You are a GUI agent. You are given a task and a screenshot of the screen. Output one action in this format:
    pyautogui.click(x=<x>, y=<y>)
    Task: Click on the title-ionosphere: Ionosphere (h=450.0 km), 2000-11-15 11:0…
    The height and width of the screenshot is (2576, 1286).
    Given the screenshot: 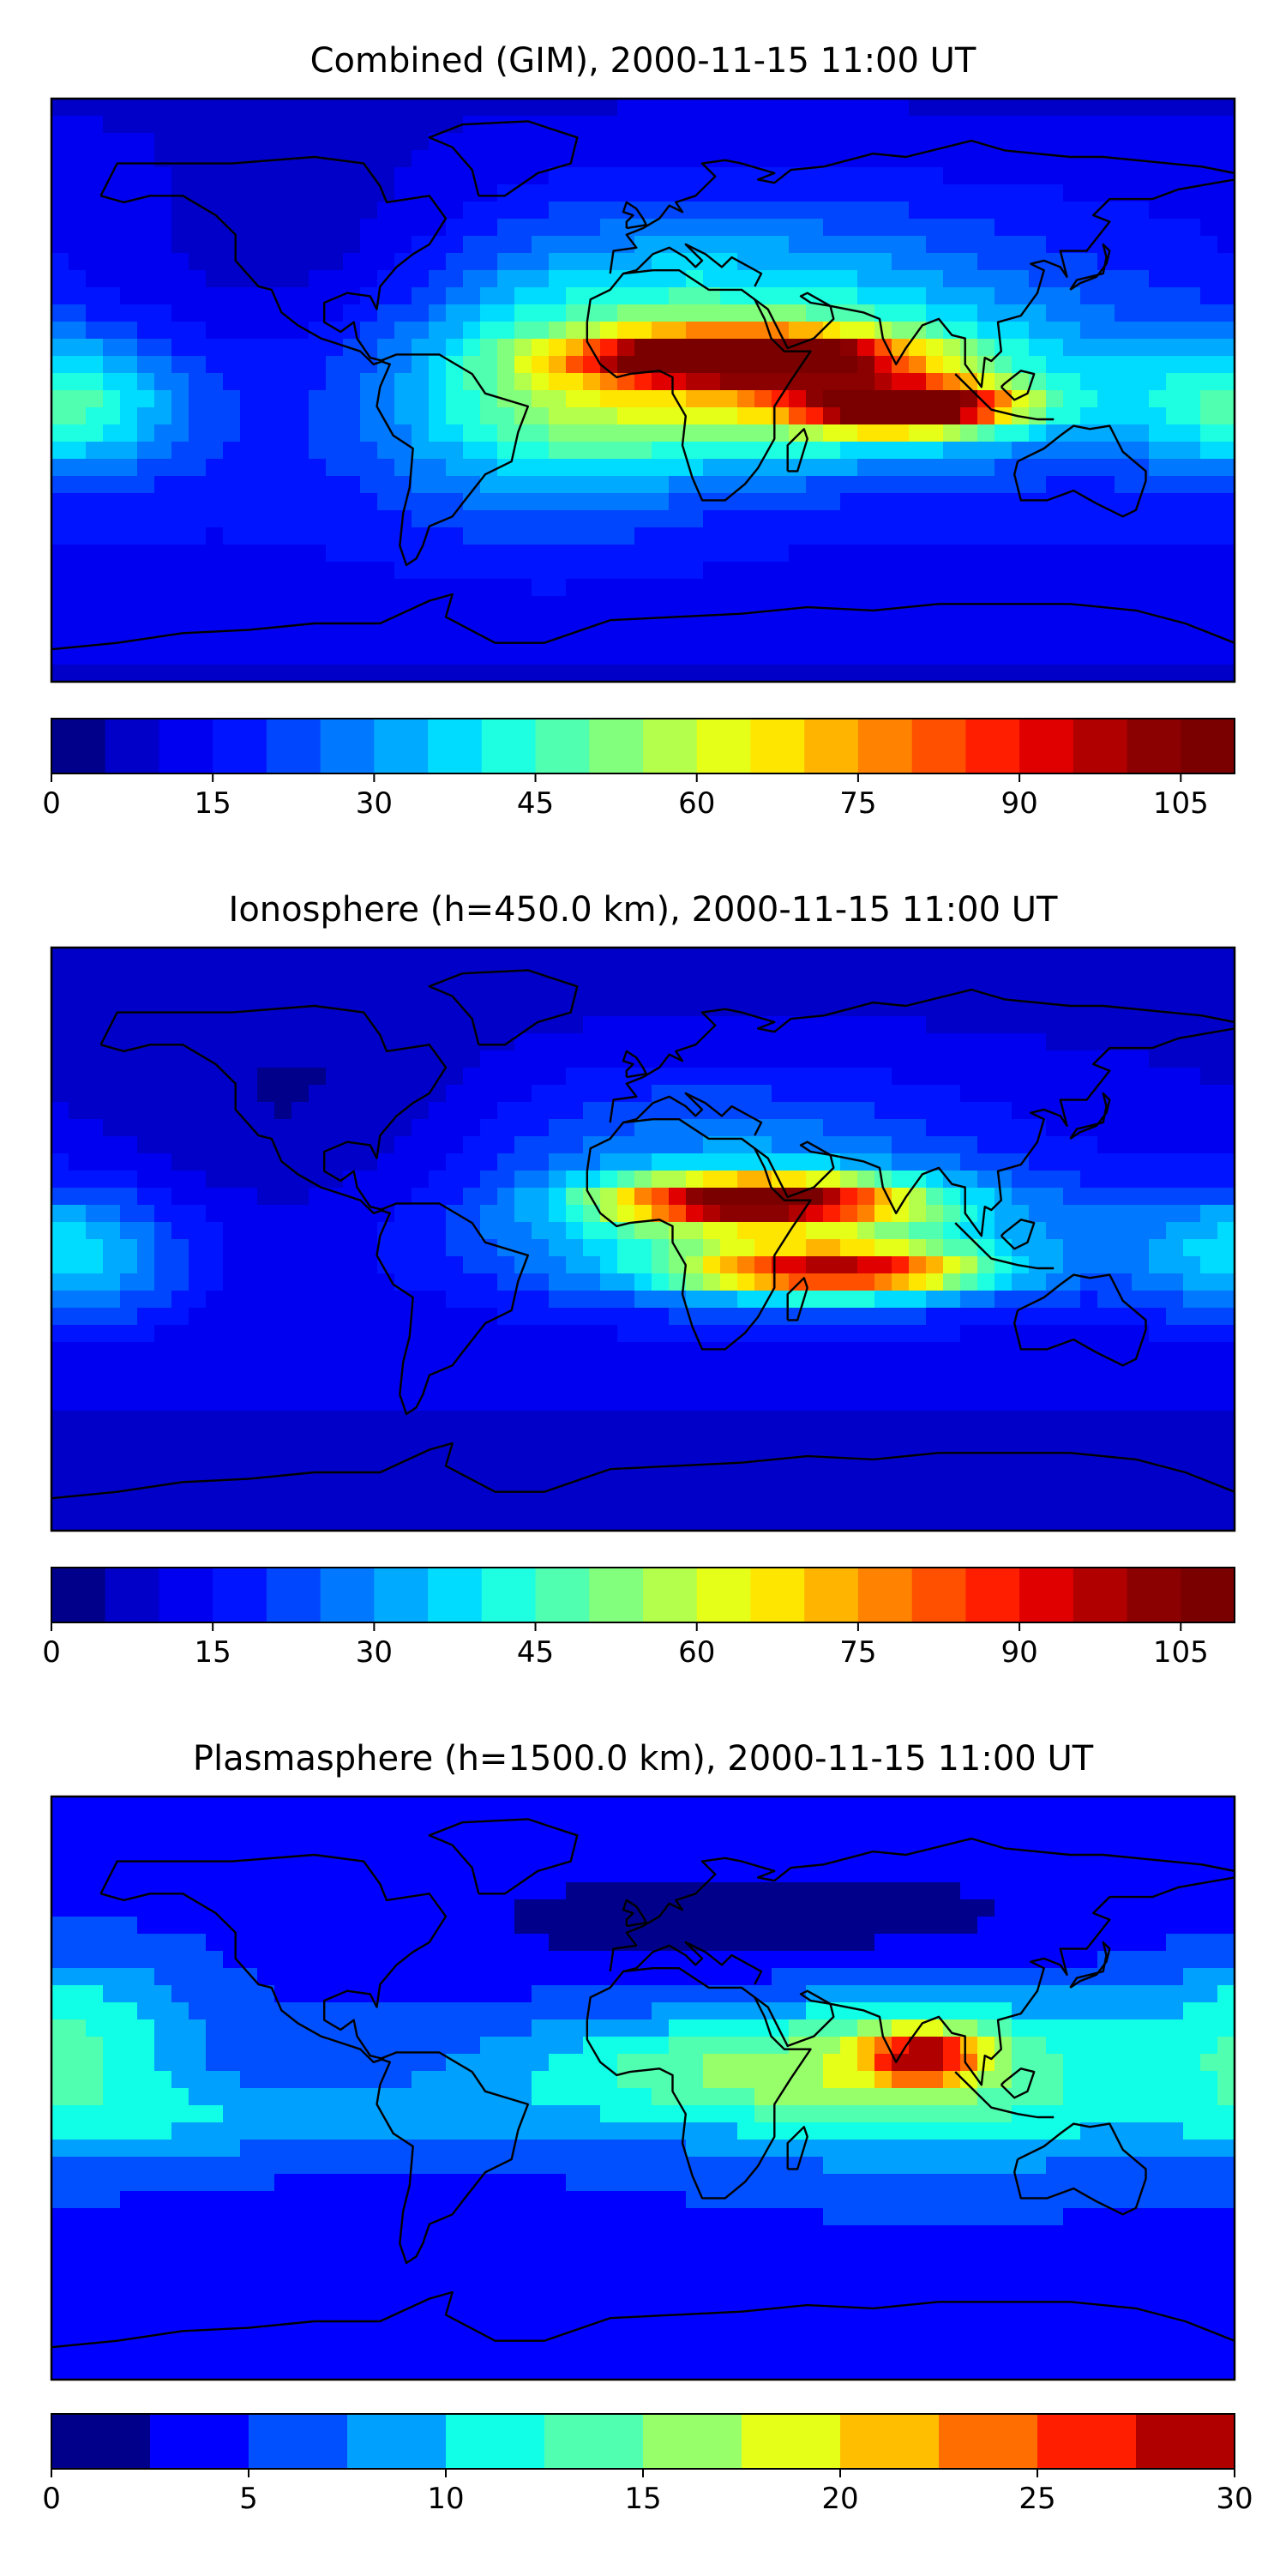 What is the action you would take?
    pyautogui.click(x=643, y=910)
    